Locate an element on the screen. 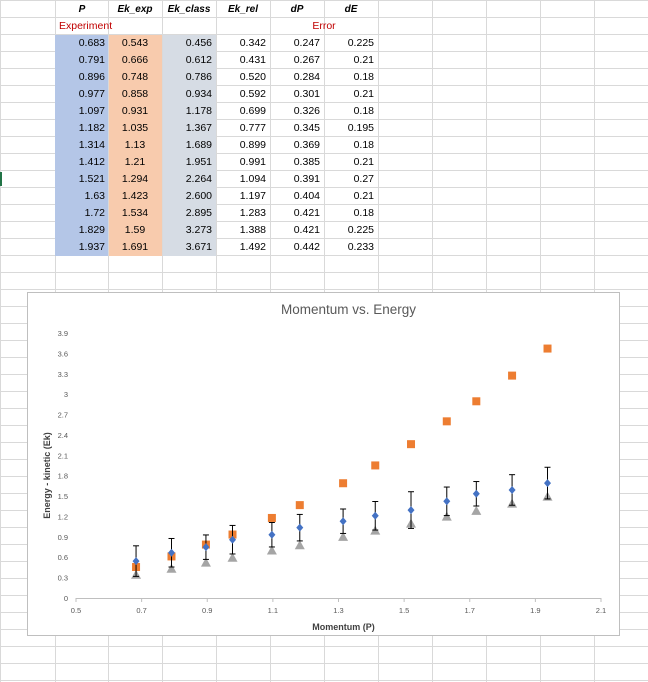 This screenshot has height=682, width=648. table-cell: 0.369 is located at coordinates (306, 145).